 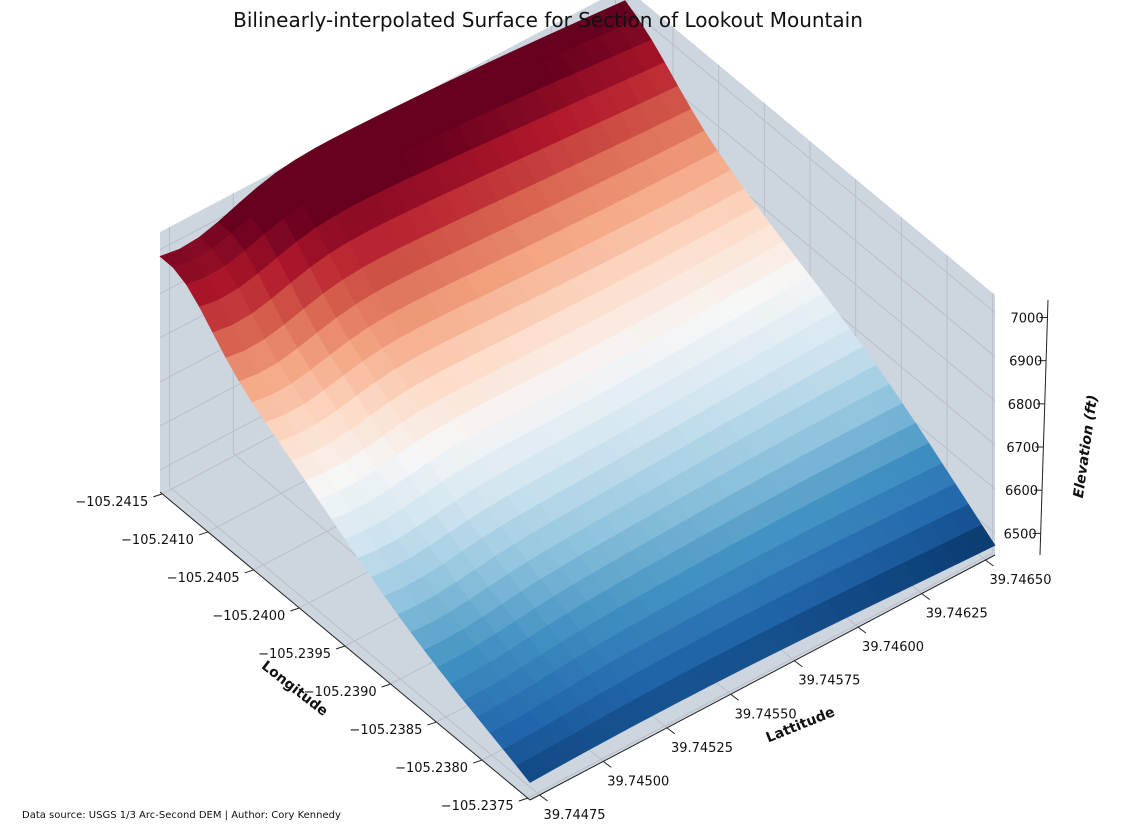 What do you see at coordinates (111, 502) in the screenshot?
I see `x-tick-label: −105.2415` at bounding box center [111, 502].